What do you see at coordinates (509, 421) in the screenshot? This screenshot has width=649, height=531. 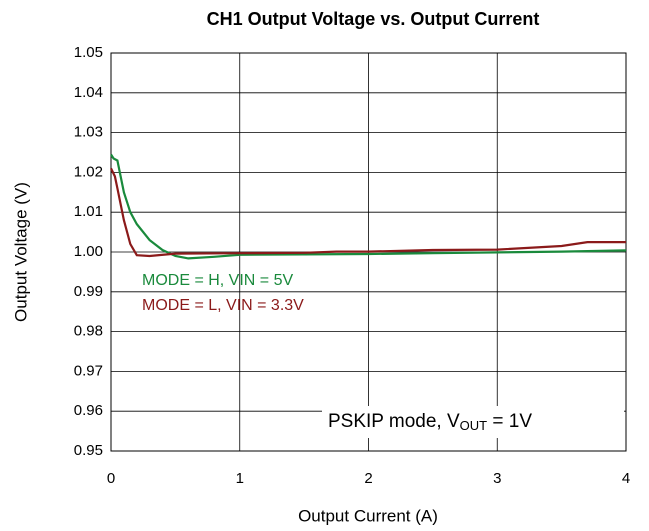 I see `annotation-part: = 1V` at bounding box center [509, 421].